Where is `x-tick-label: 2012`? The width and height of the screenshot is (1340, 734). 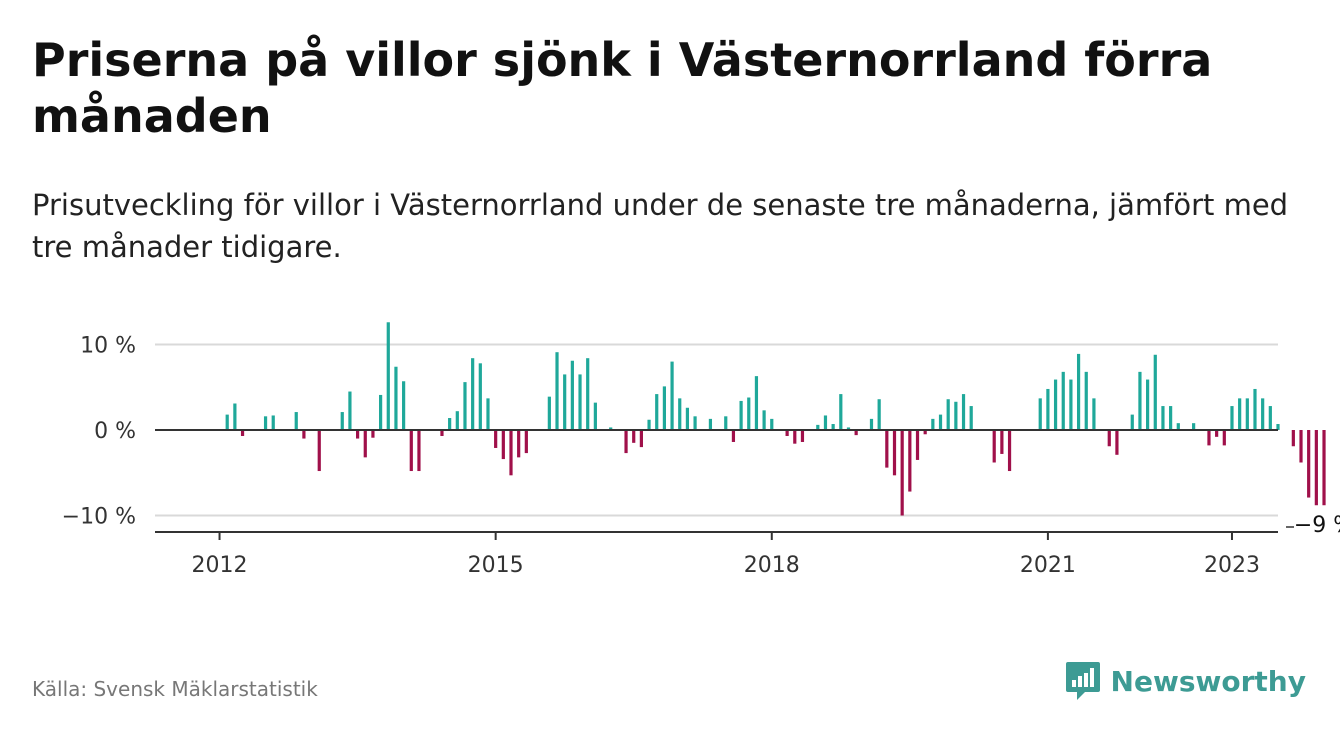 x-tick-label: 2012 is located at coordinates (220, 565).